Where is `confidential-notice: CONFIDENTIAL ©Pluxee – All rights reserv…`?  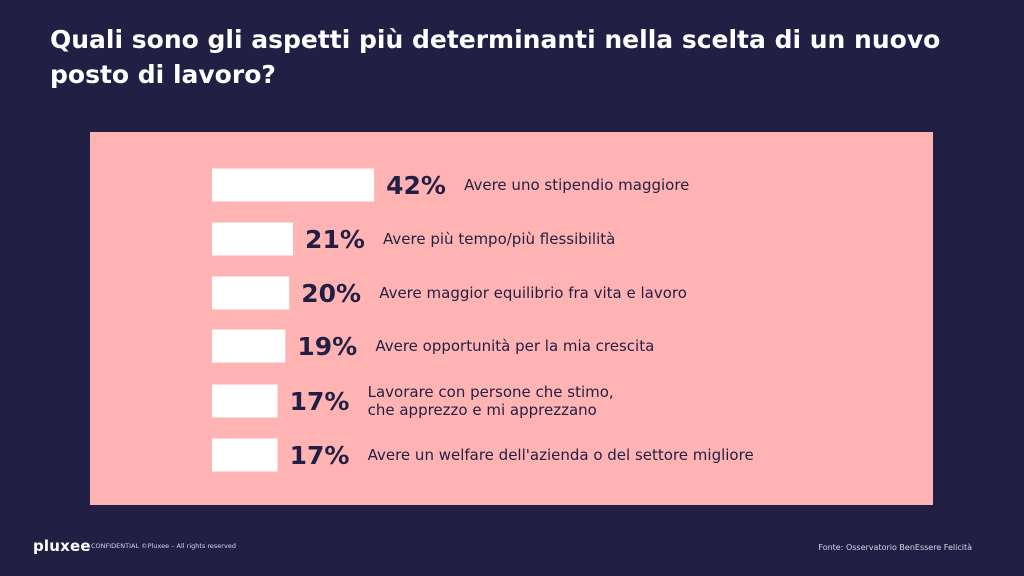 confidential-notice: CONFIDENTIAL ©Pluxee – All rights reserv… is located at coordinates (163, 546).